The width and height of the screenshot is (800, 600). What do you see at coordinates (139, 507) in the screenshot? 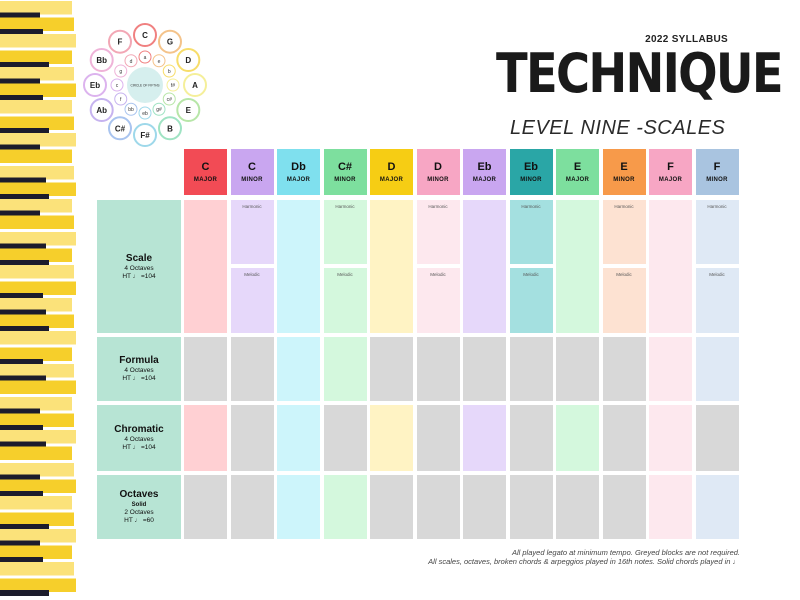
I see `row-label-octaves: Octaves Solid 2 Octaves HT ♩ =60` at bounding box center [139, 507].